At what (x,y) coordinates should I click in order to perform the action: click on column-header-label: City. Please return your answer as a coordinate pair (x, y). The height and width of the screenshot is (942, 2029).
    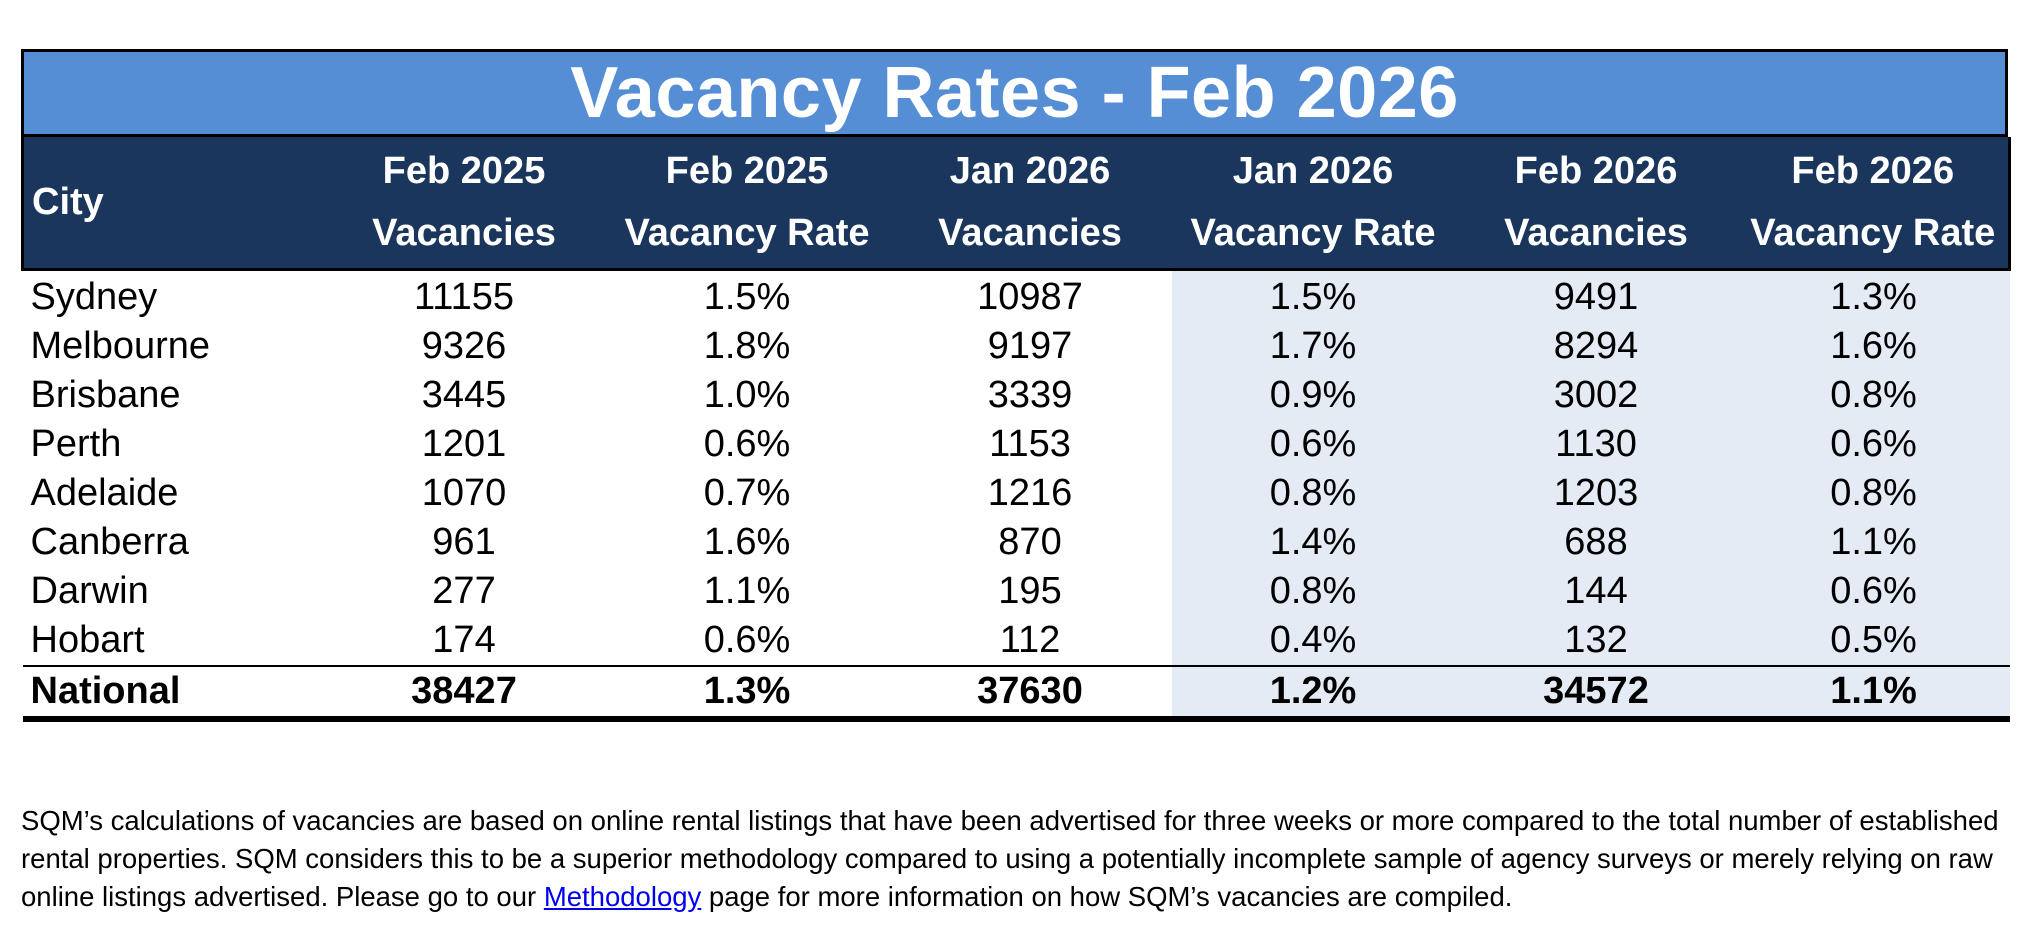
    Looking at the image, I should click on (68, 202).